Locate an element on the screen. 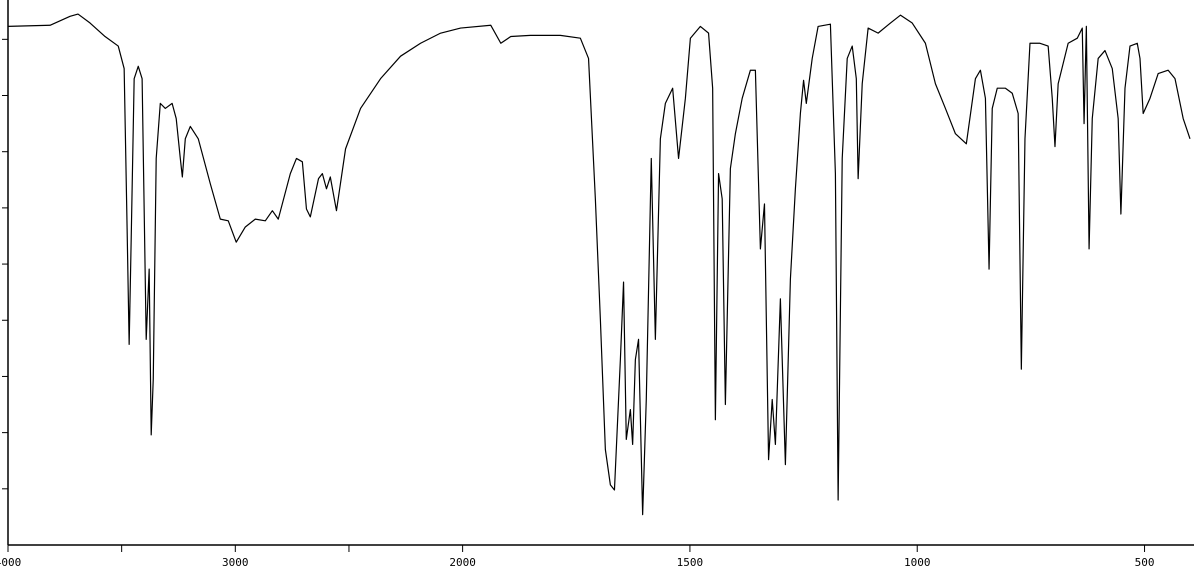 This screenshot has height=572, width=1194. x-tick-label: 1500 is located at coordinates (690, 562).